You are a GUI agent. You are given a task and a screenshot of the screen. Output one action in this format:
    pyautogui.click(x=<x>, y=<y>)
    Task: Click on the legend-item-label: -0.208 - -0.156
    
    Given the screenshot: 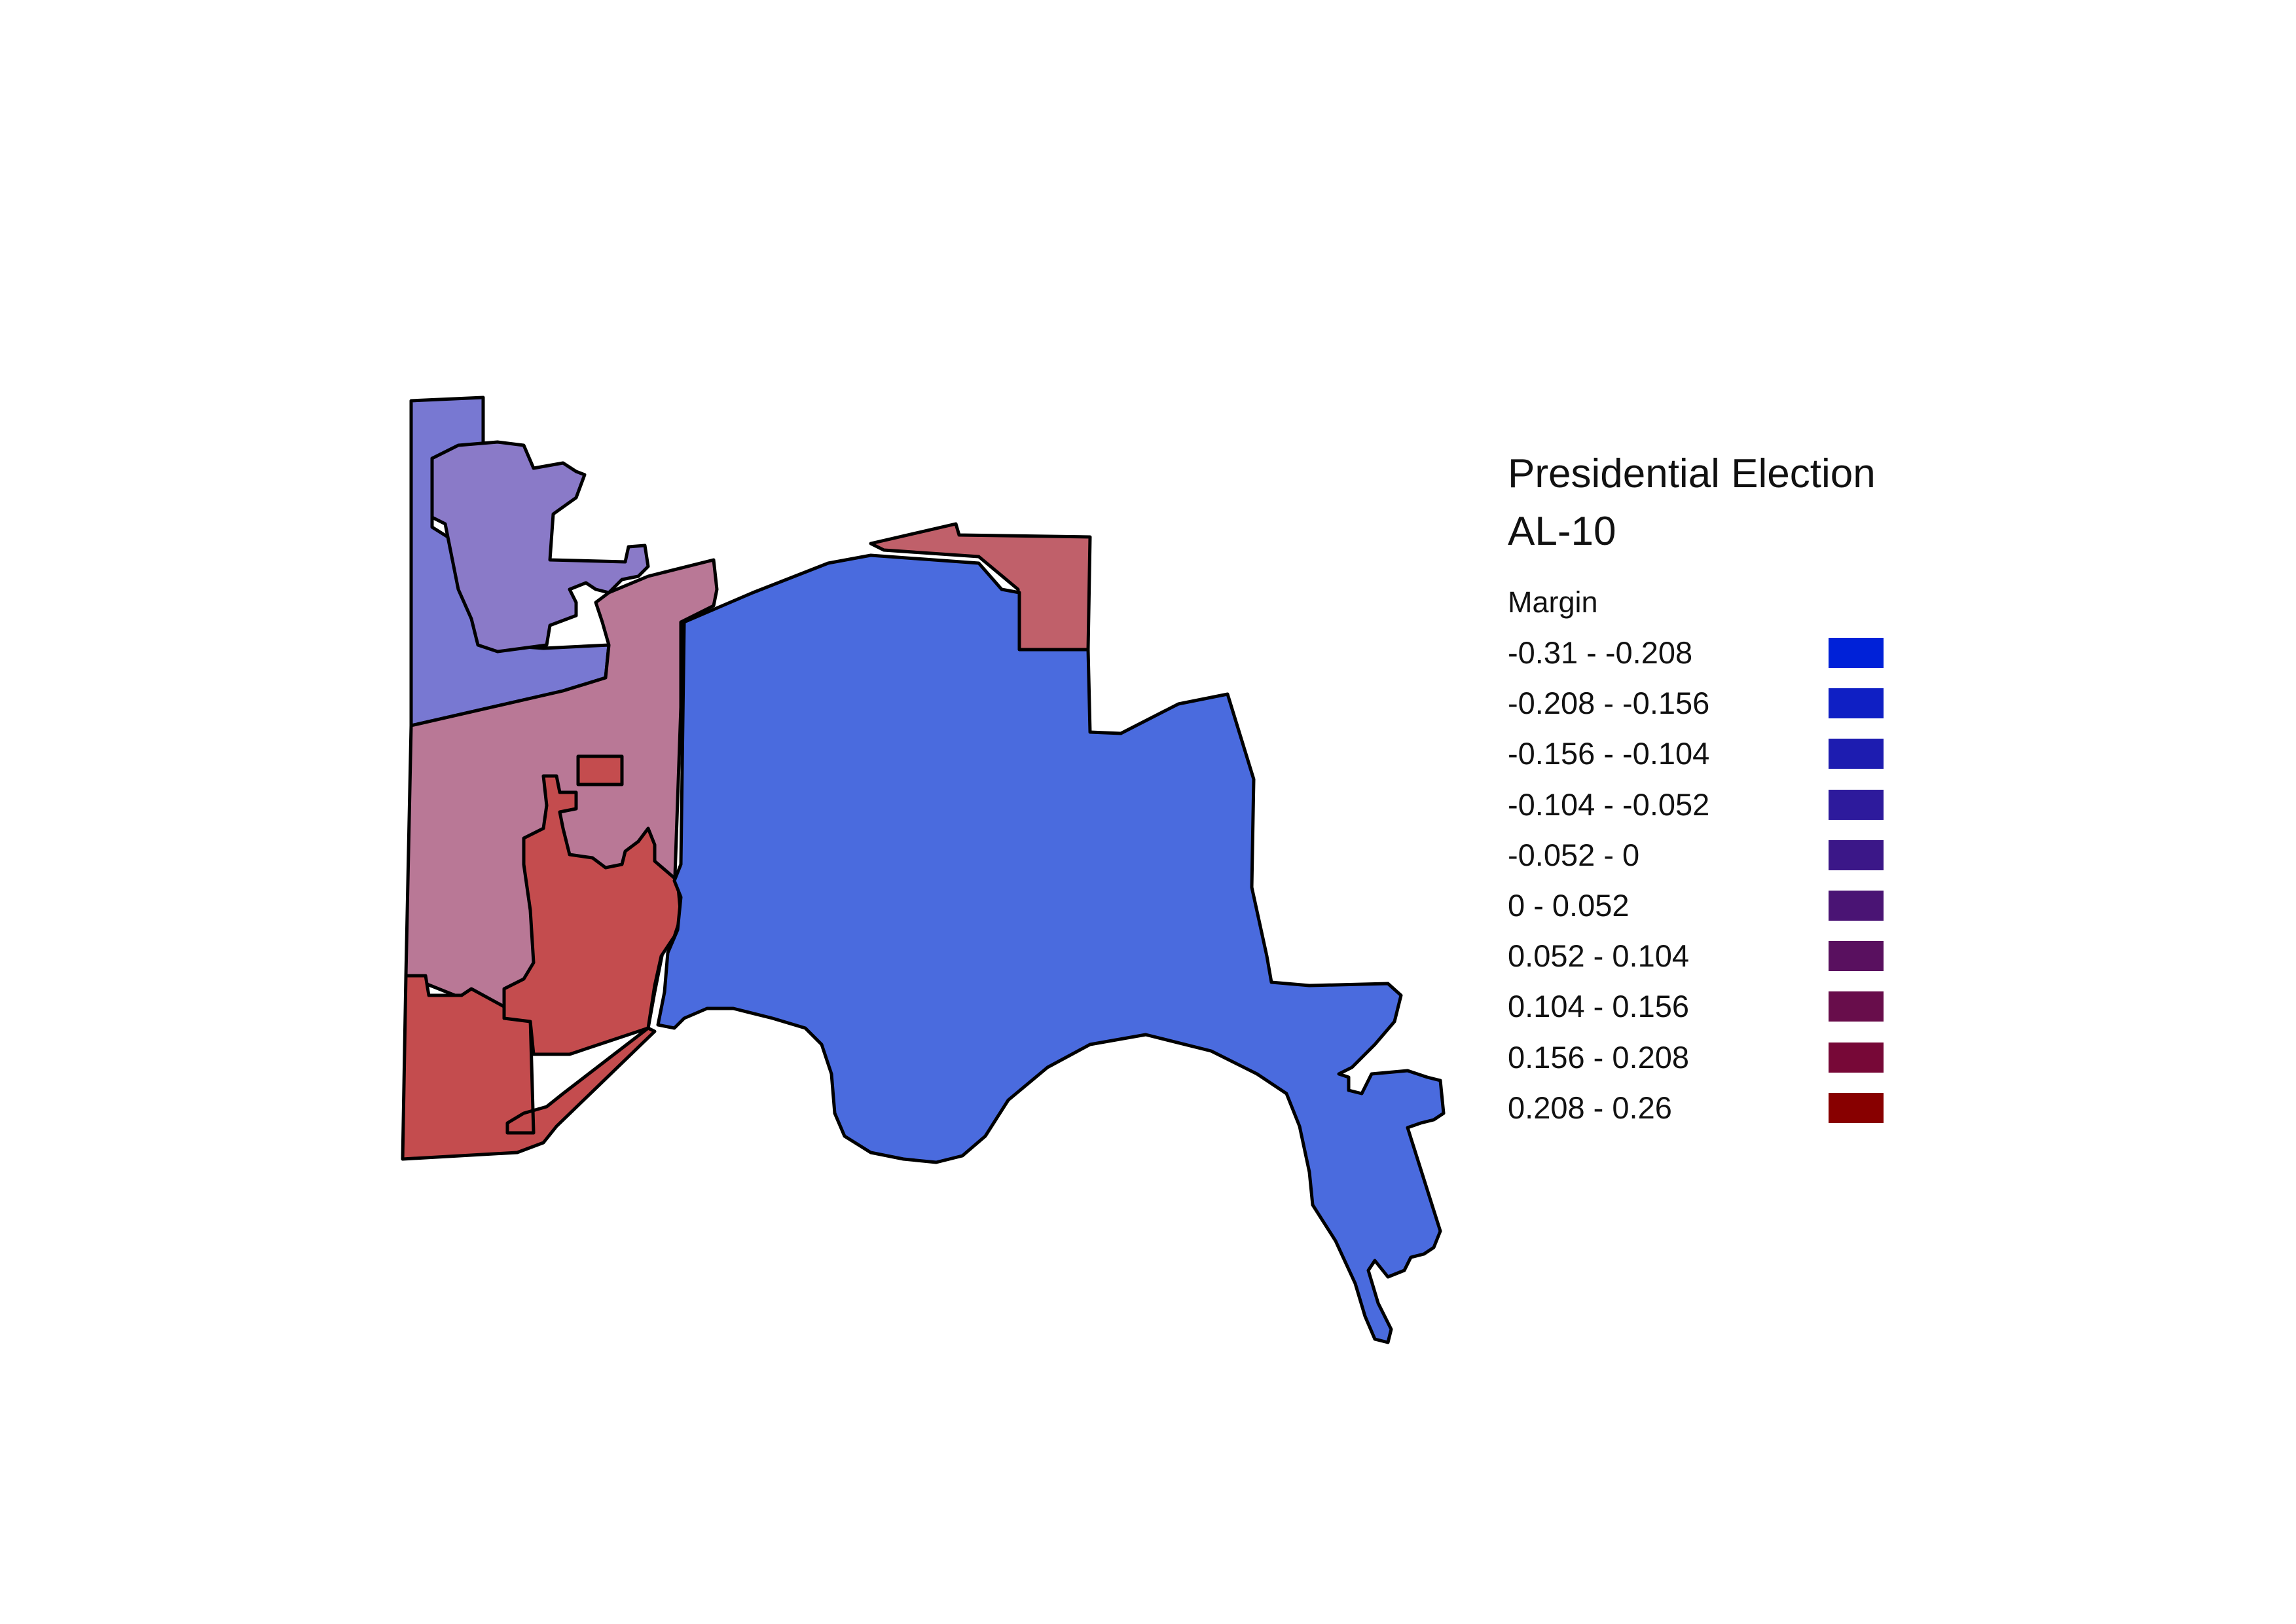 What is the action you would take?
    pyautogui.click(x=1609, y=703)
    